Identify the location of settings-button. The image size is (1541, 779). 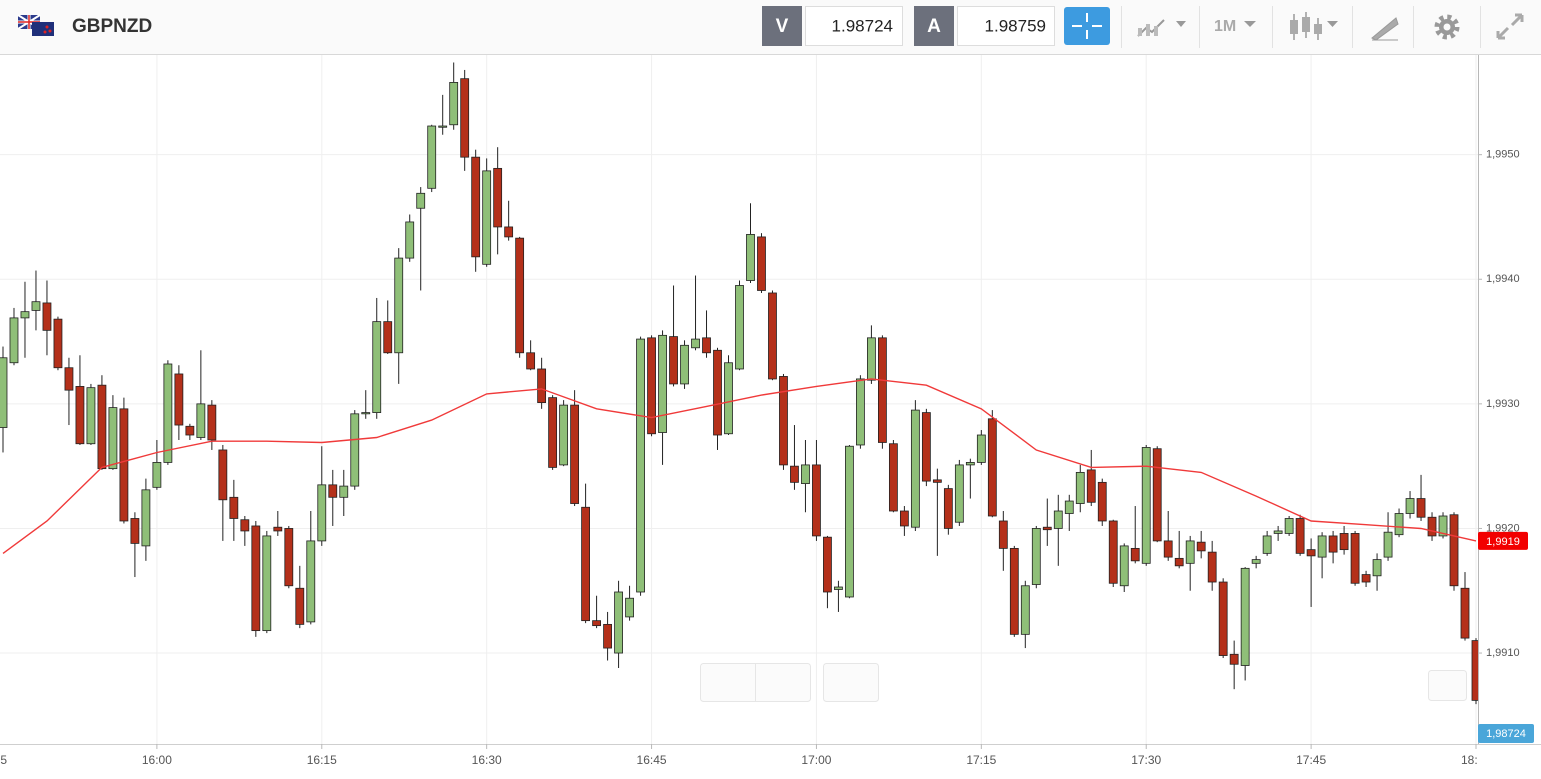
(1447, 27).